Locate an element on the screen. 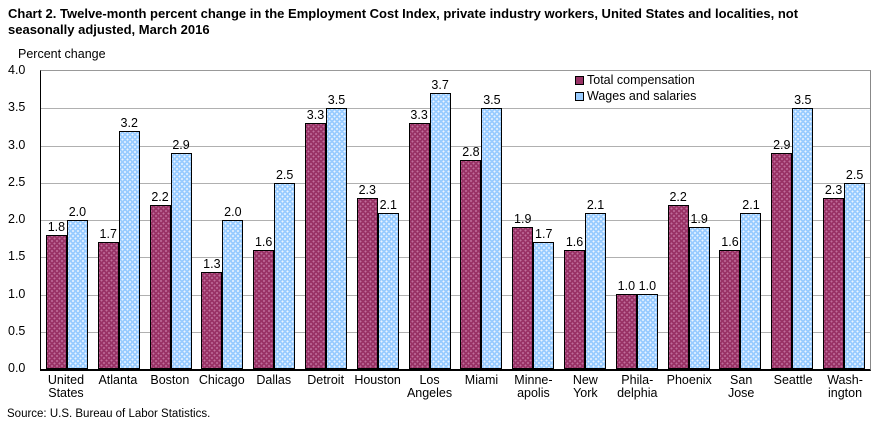  barwrap: 3.3 is located at coordinates (419, 220).